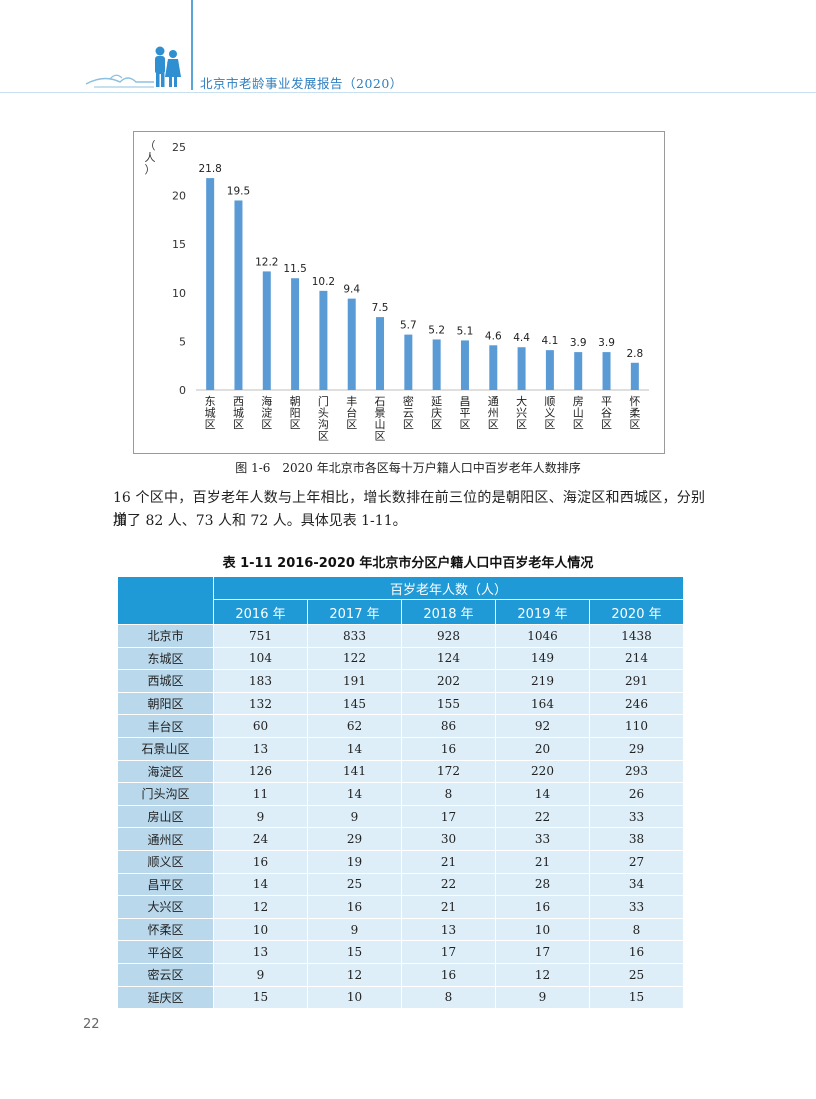 This screenshot has width=816, height=1099. I want to click on table-row: 石景山区 13 14 16 20 29, so click(400, 748).